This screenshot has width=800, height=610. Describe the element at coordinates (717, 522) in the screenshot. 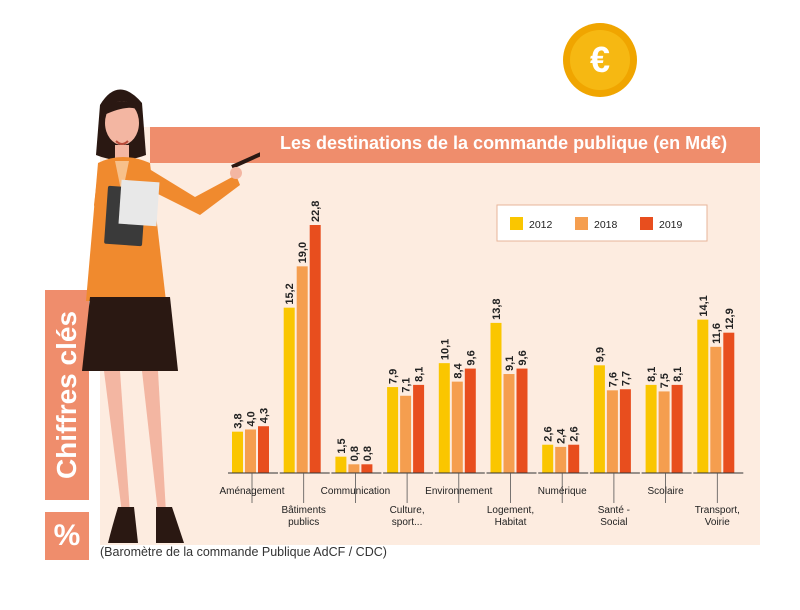

I see `category-label: Voirie` at that location.